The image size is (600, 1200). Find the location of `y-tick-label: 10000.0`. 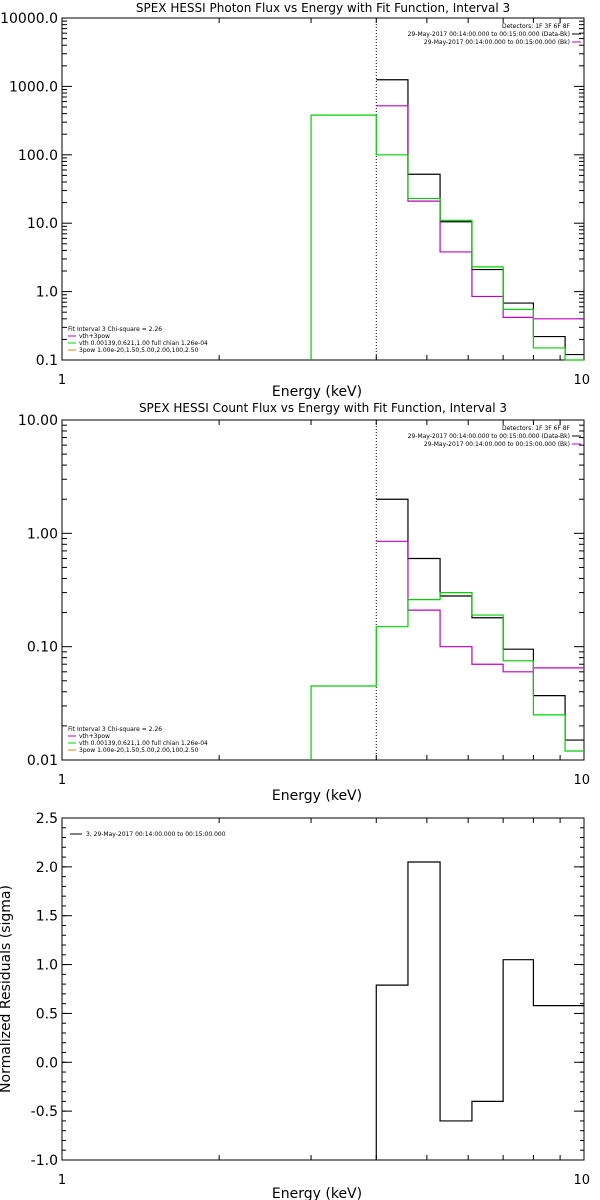

y-tick-label: 10000.0 is located at coordinates (29, 19).